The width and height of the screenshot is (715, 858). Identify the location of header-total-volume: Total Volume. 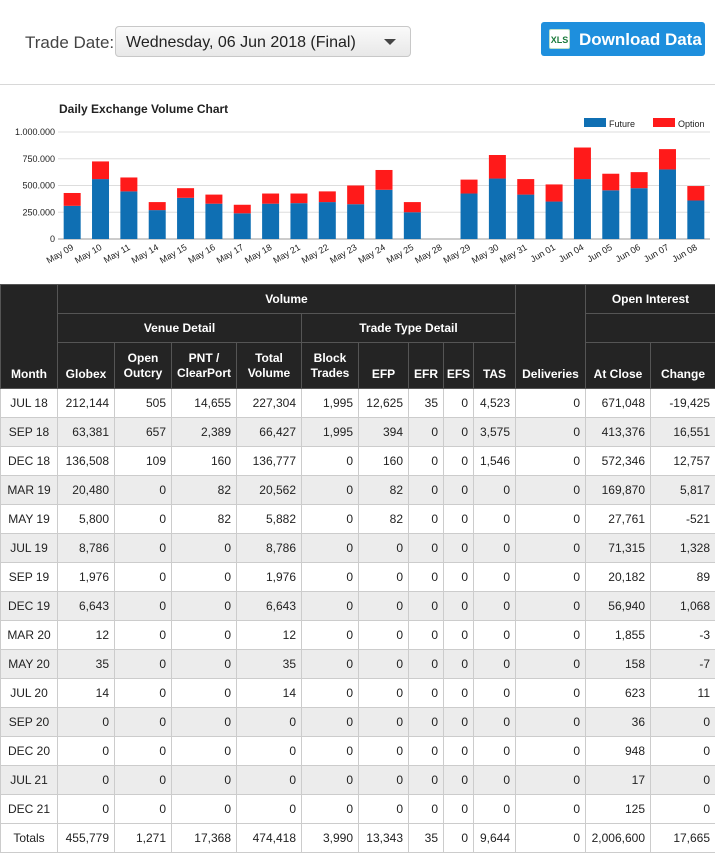
(269, 365).